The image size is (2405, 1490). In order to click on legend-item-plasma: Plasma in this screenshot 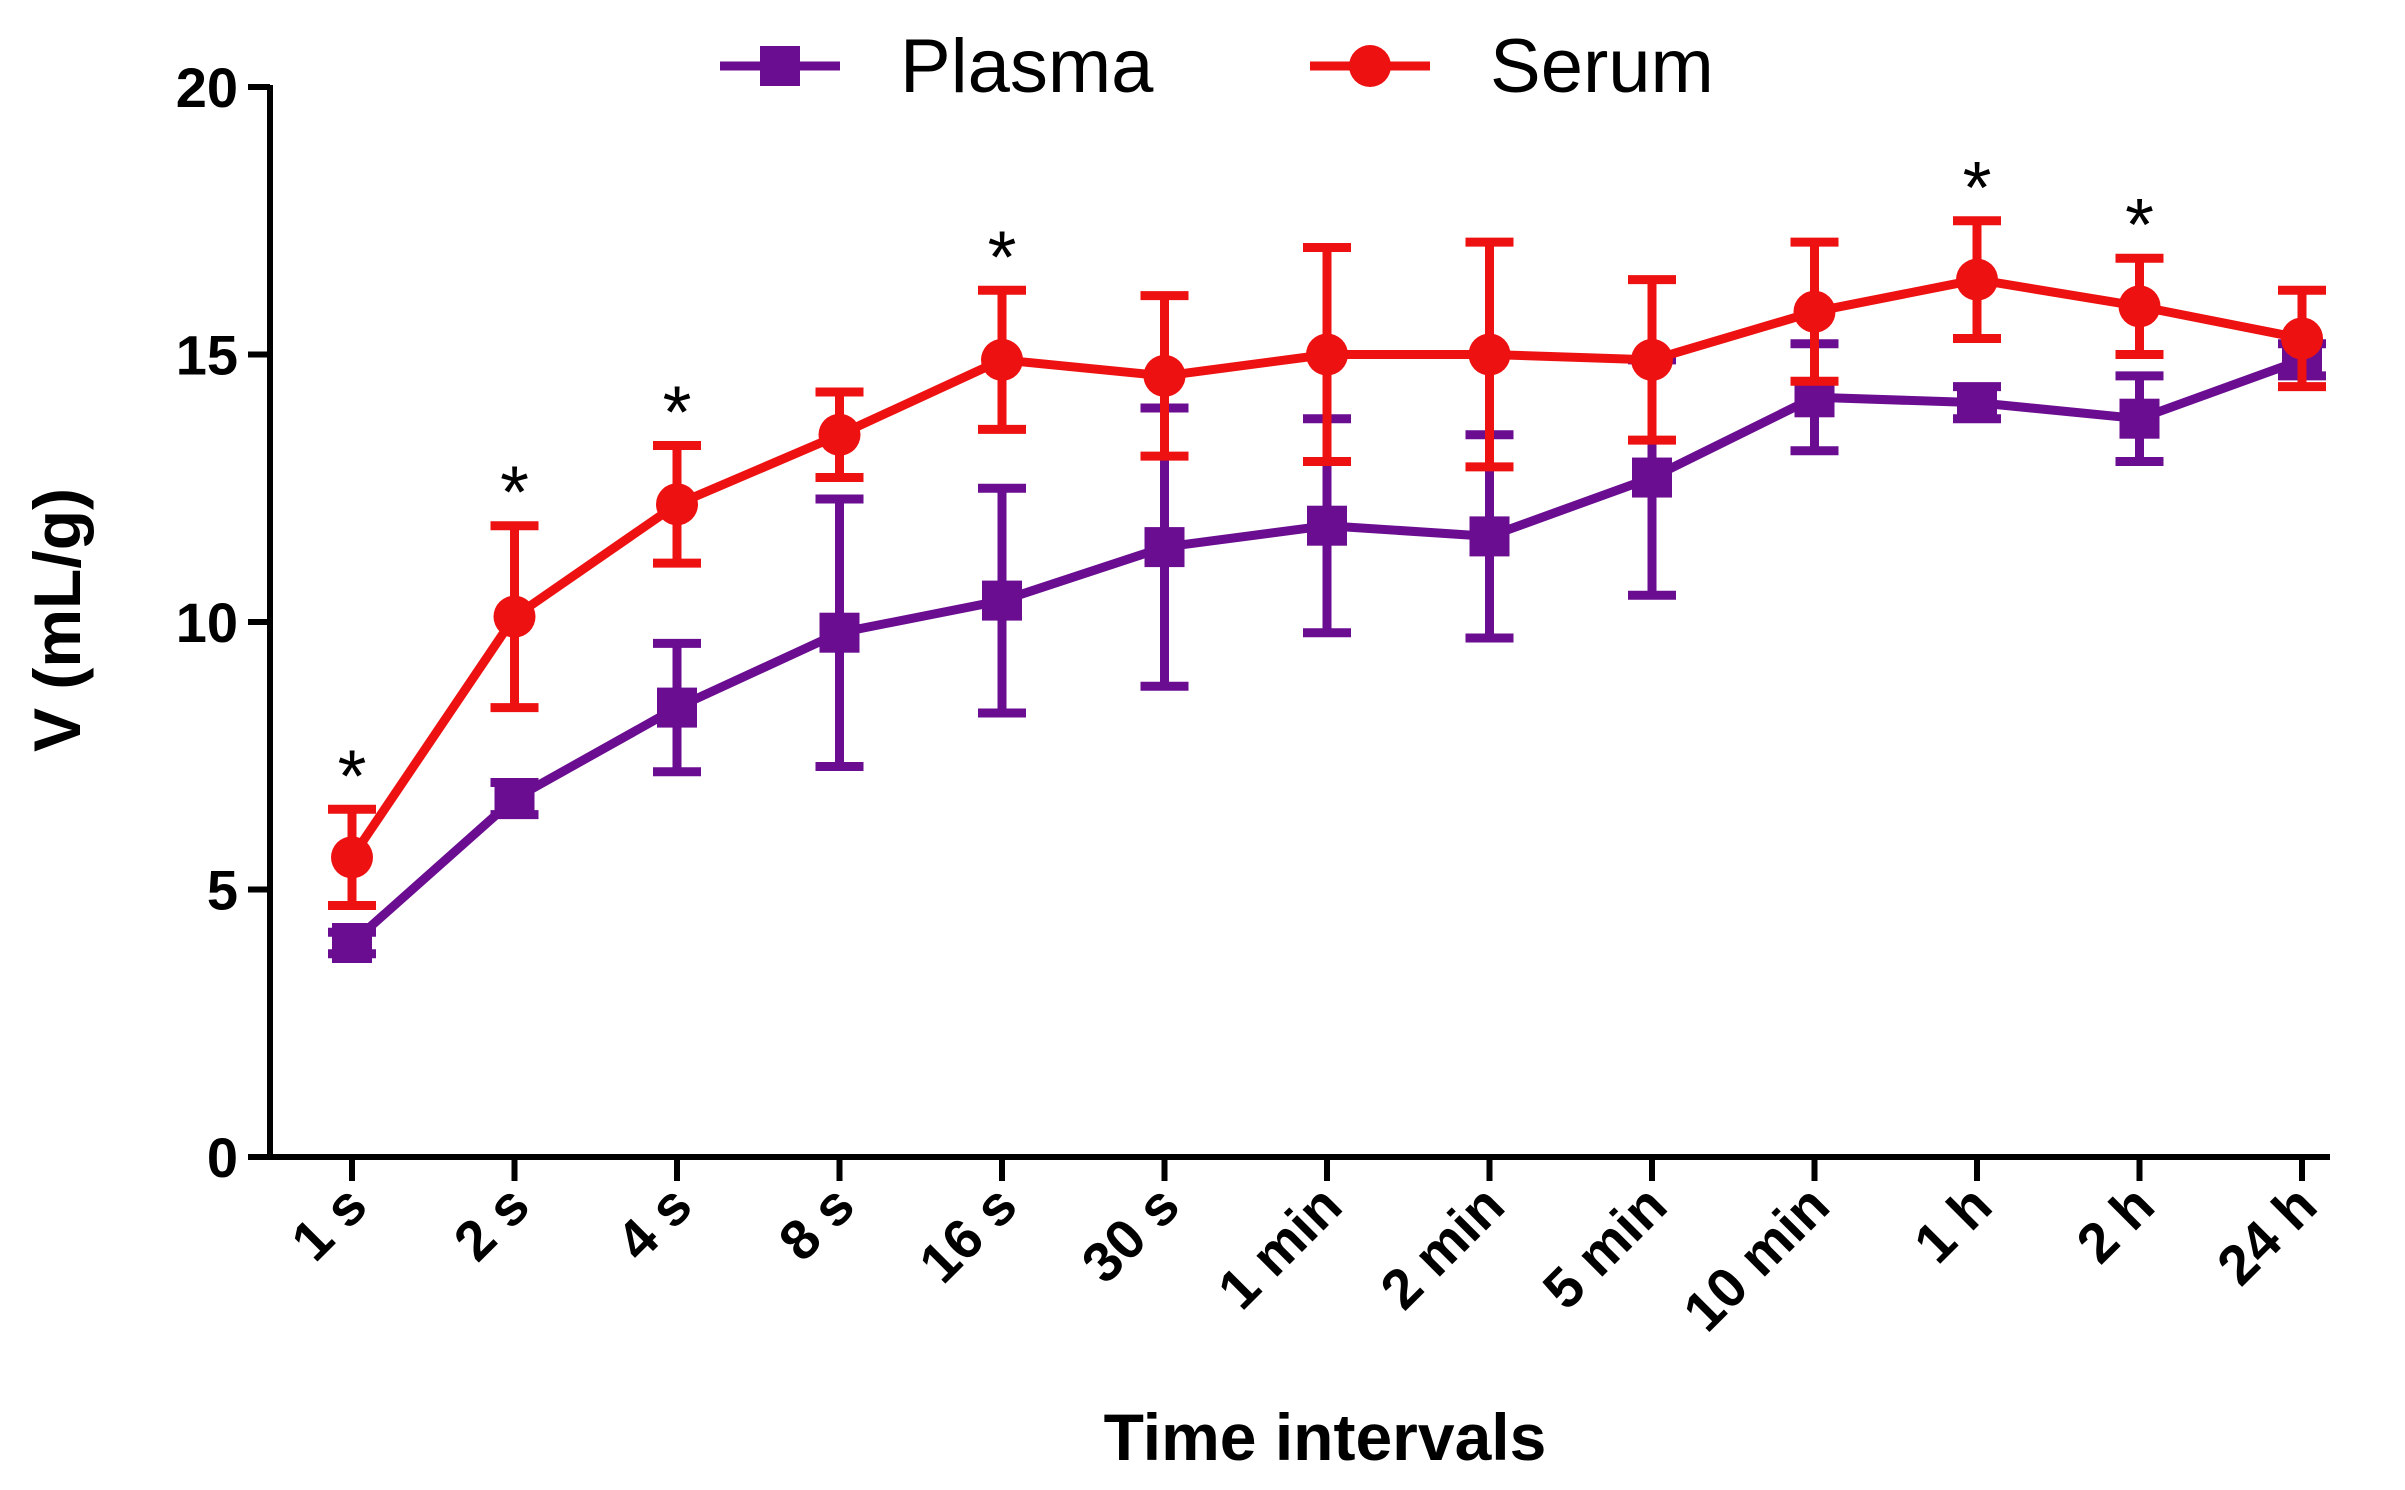, I will do `click(937, 66)`.